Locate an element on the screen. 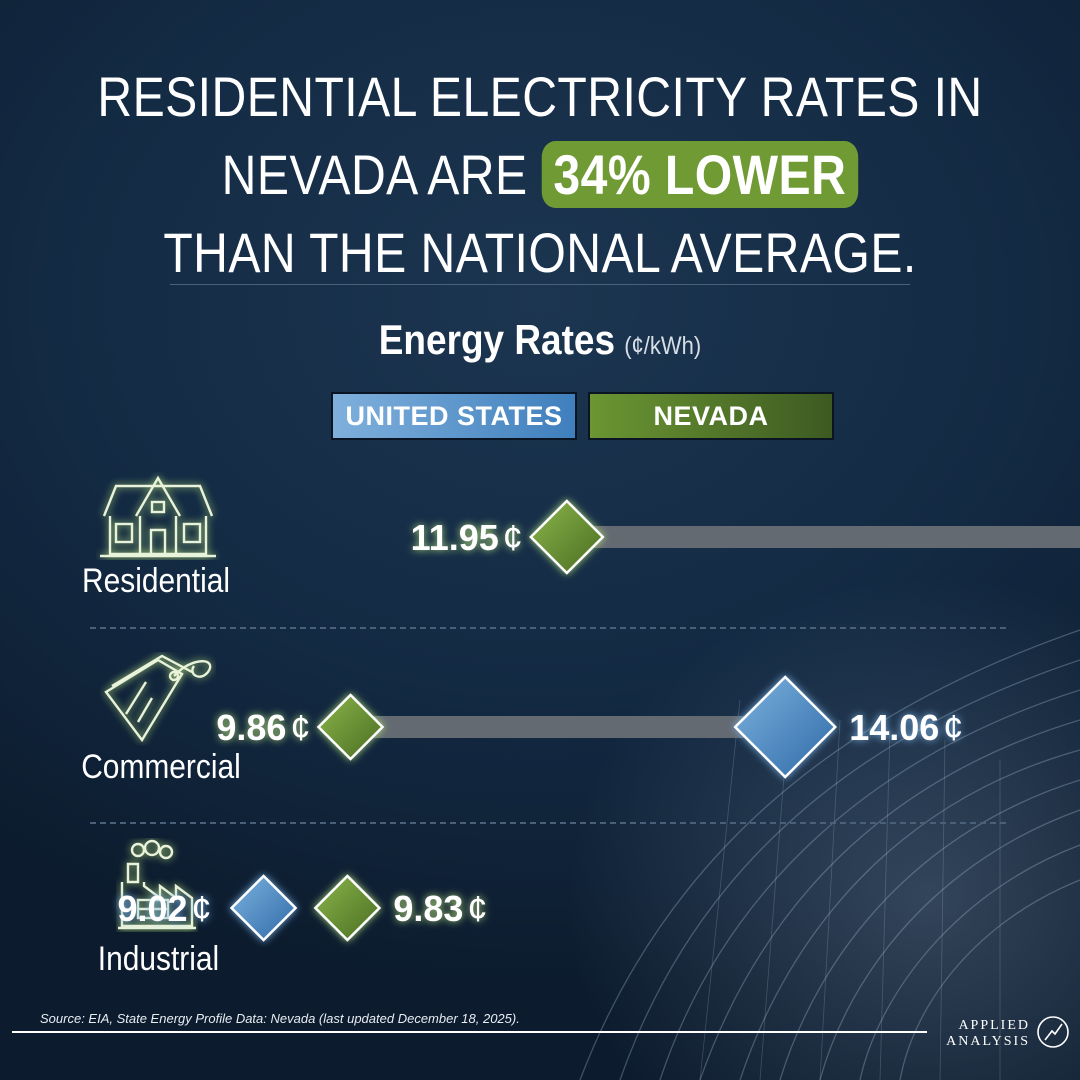 The width and height of the screenshot is (1080, 1080). nv-rate-marker-residential is located at coordinates (567, 537).